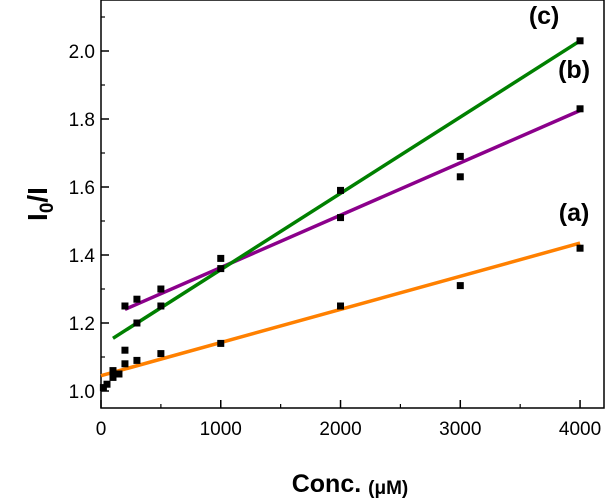 This screenshot has height=502, width=610. I want to click on y-tick-label: 1.6, so click(82, 188).